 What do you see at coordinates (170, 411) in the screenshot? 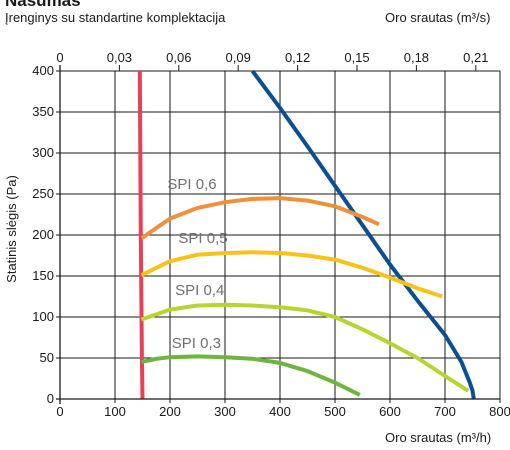
I see `x-tick-label: 200` at bounding box center [170, 411].